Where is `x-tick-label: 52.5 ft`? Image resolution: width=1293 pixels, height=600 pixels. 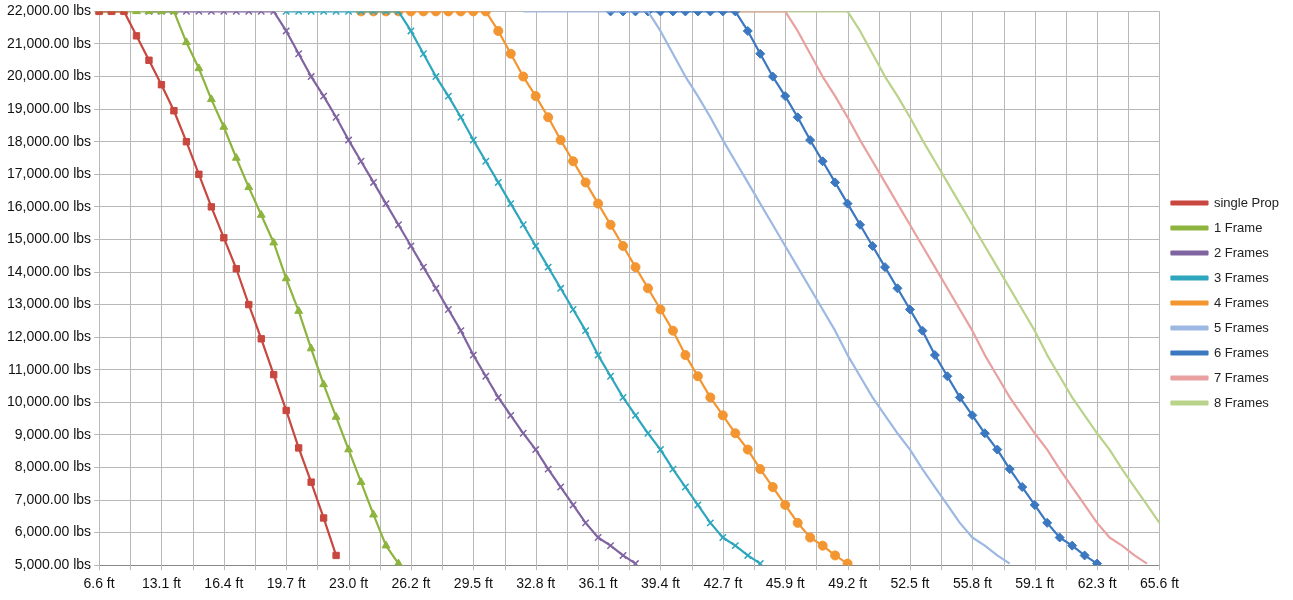 x-tick-label: 52.5 ft is located at coordinates (910, 583).